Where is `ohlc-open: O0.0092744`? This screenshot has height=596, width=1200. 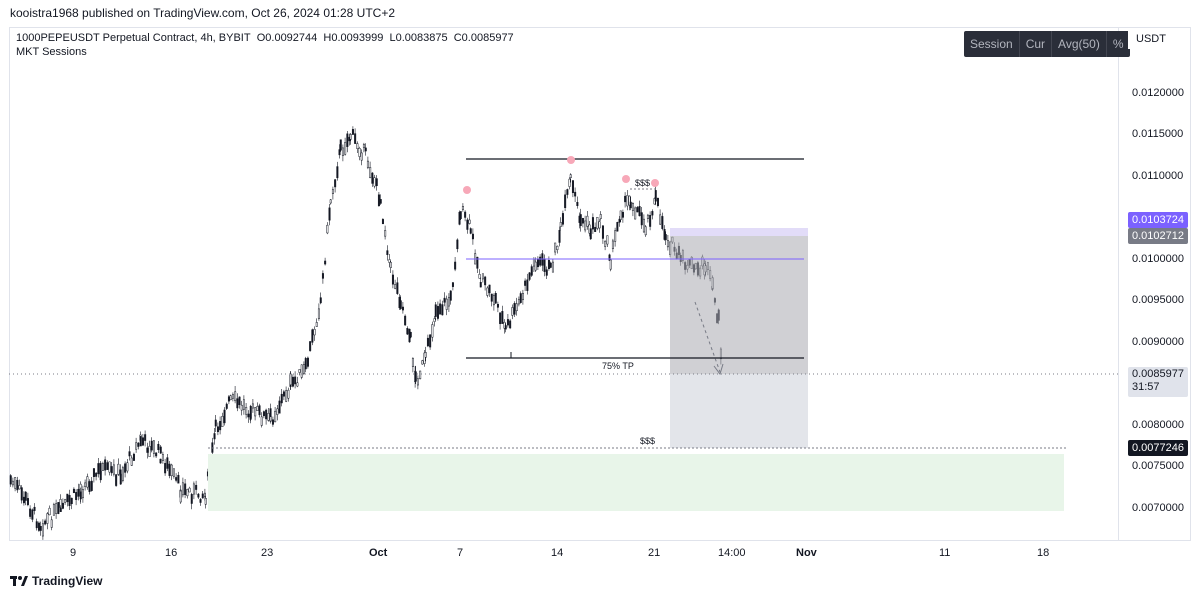 ohlc-open: O0.0092744 is located at coordinates (287, 38).